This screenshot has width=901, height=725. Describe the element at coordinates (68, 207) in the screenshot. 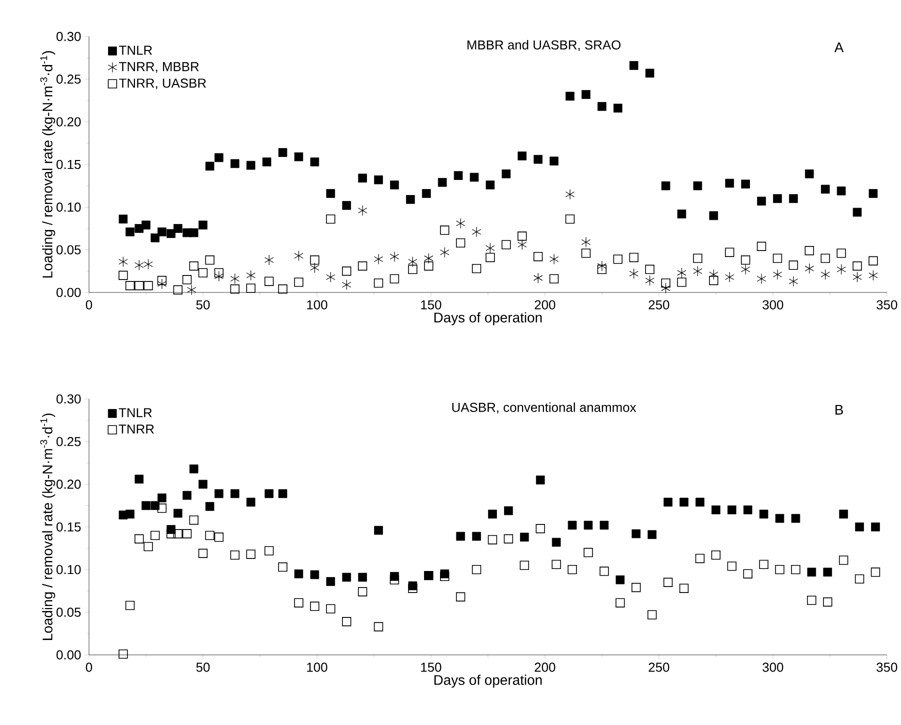

I see `y-tick-label: 0.10` at that location.